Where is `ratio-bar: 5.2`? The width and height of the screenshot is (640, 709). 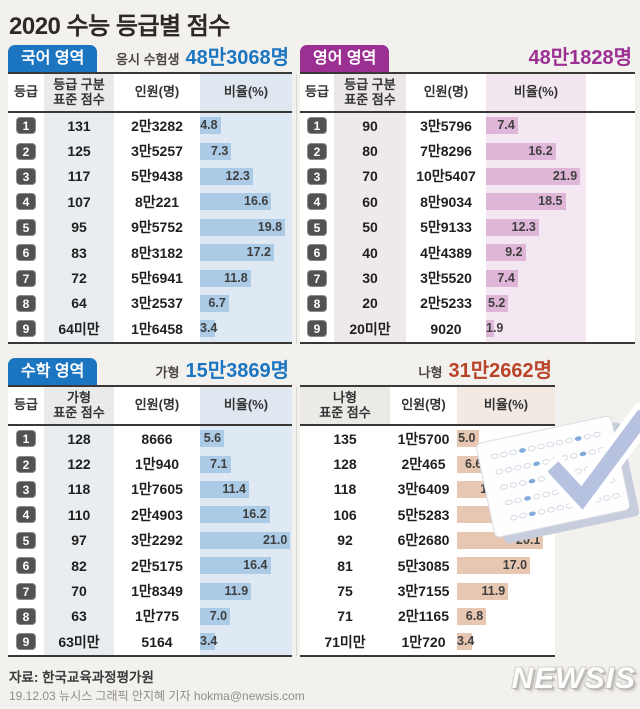
ratio-bar: 5.2 is located at coordinates (497, 303).